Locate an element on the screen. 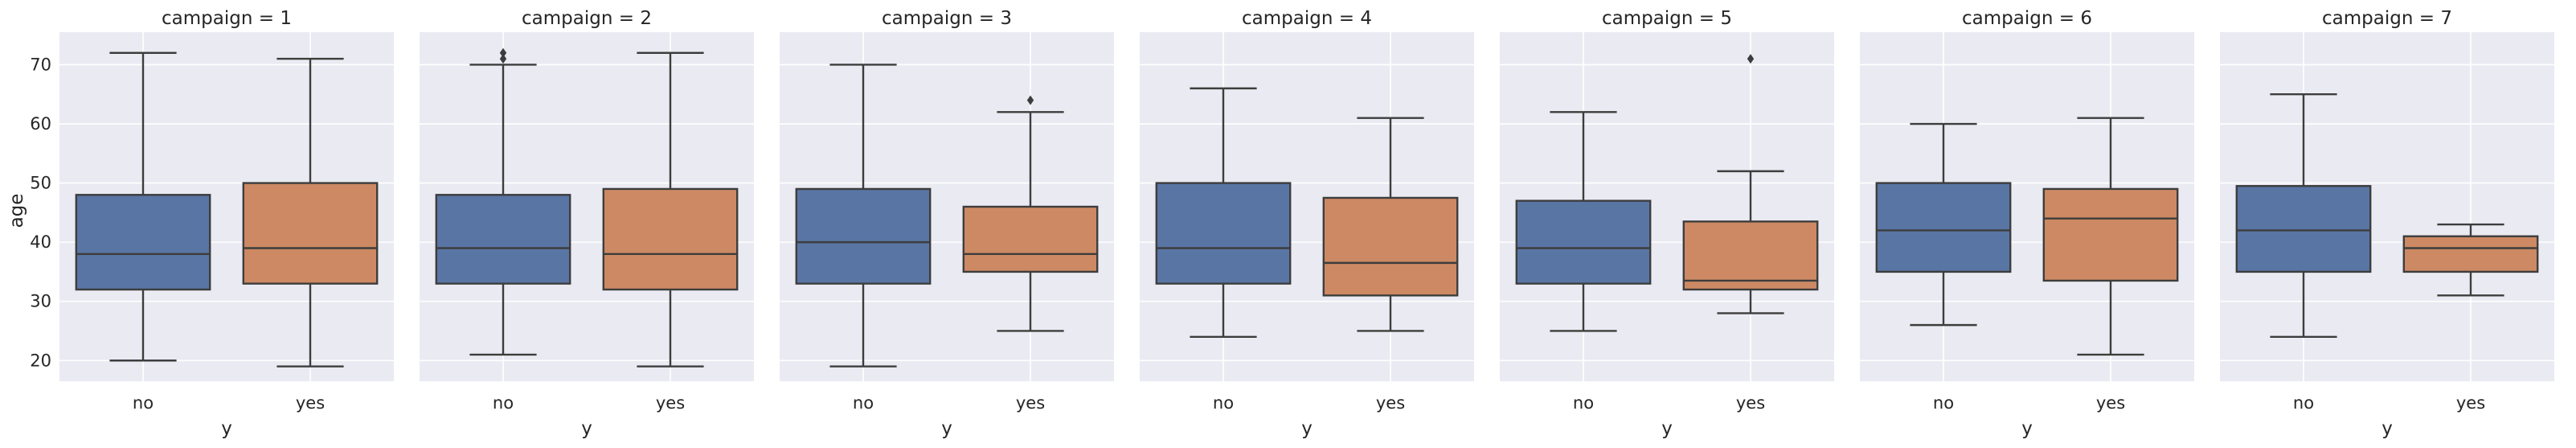 The image size is (2576, 448). panel-title: campaign = 4 is located at coordinates (1307, 18).